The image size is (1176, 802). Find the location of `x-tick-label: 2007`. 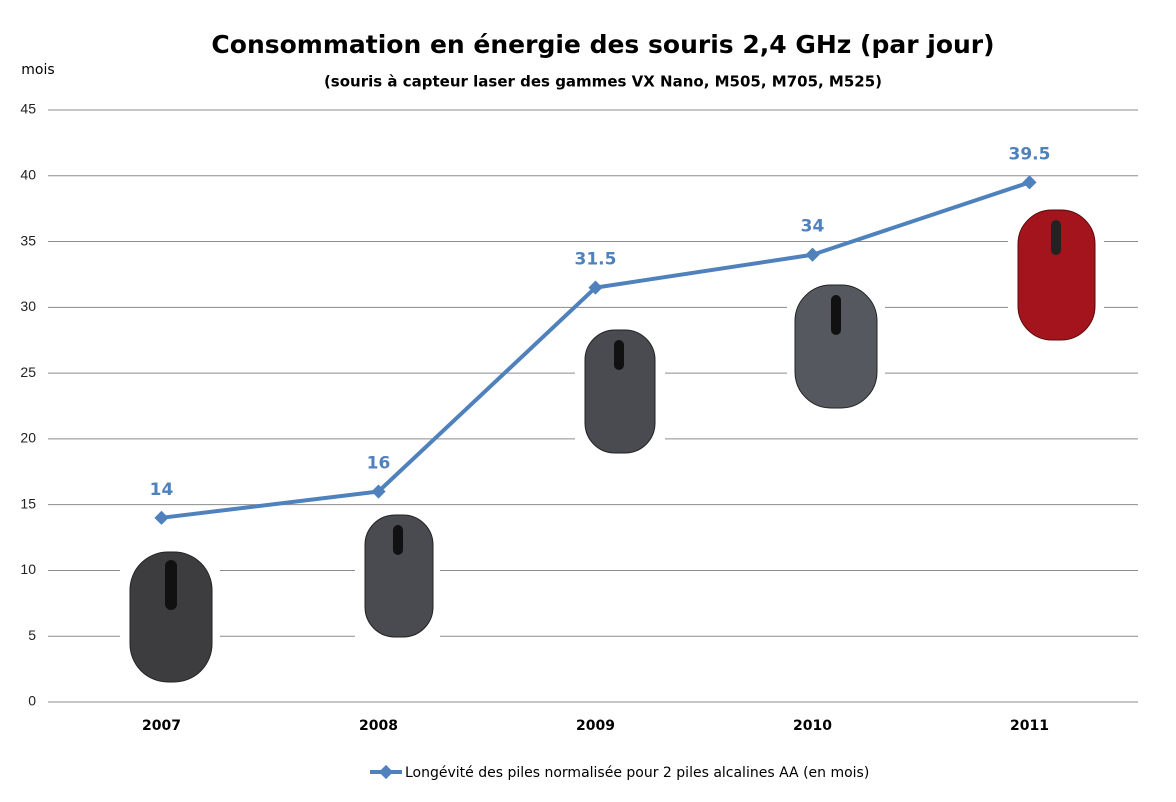

x-tick-label: 2007 is located at coordinates (161, 726).